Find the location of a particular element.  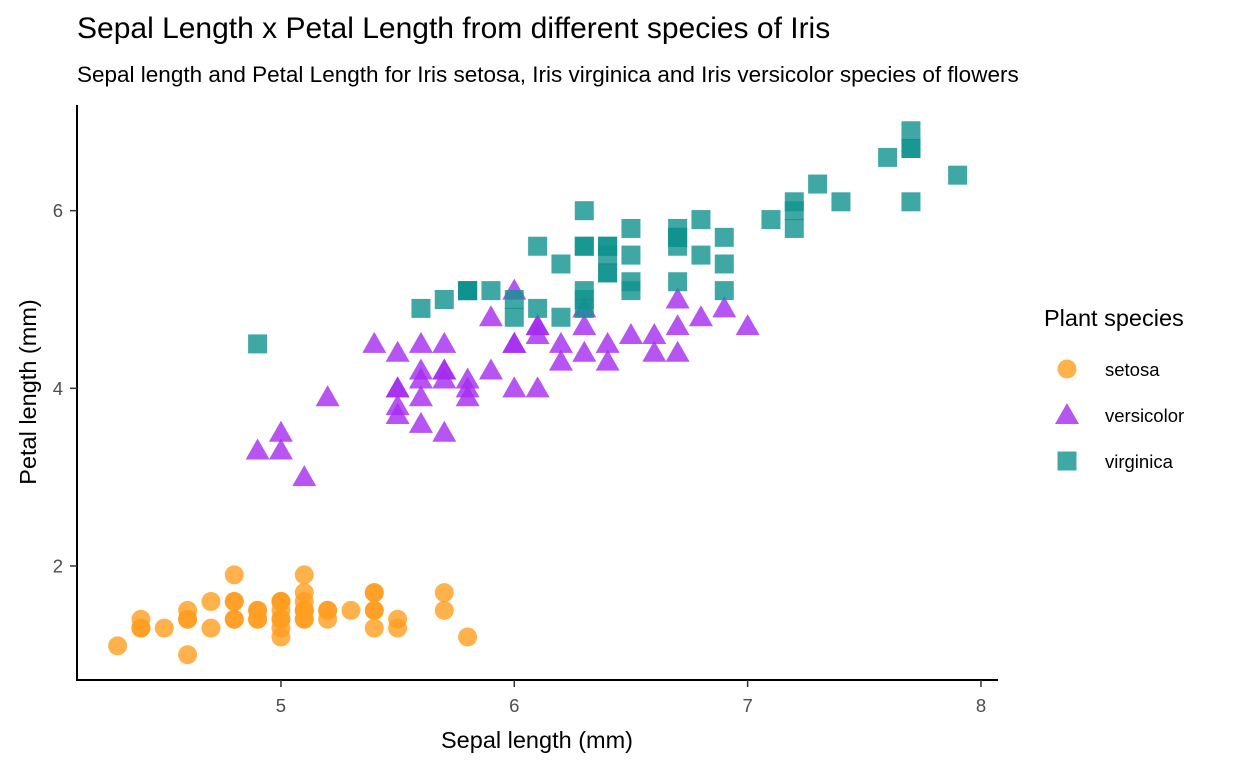

legend-label: virginica is located at coordinates (1139, 461).